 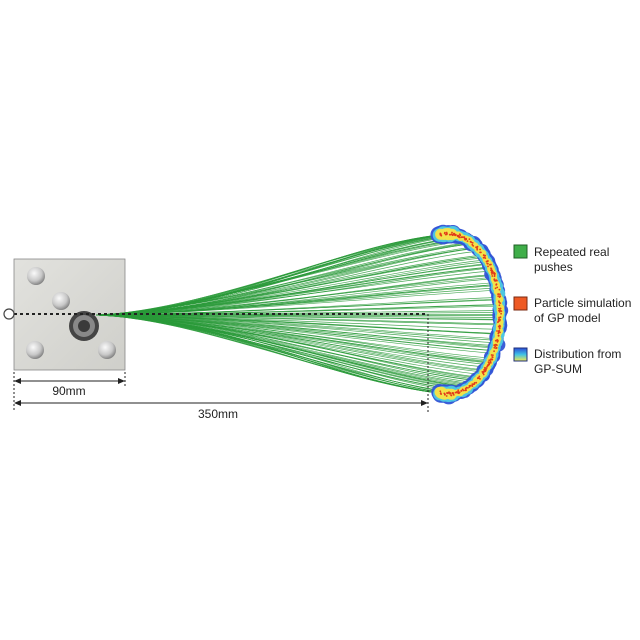 What do you see at coordinates (471, 314) in the screenshot?
I see `particle-simulation-points` at bounding box center [471, 314].